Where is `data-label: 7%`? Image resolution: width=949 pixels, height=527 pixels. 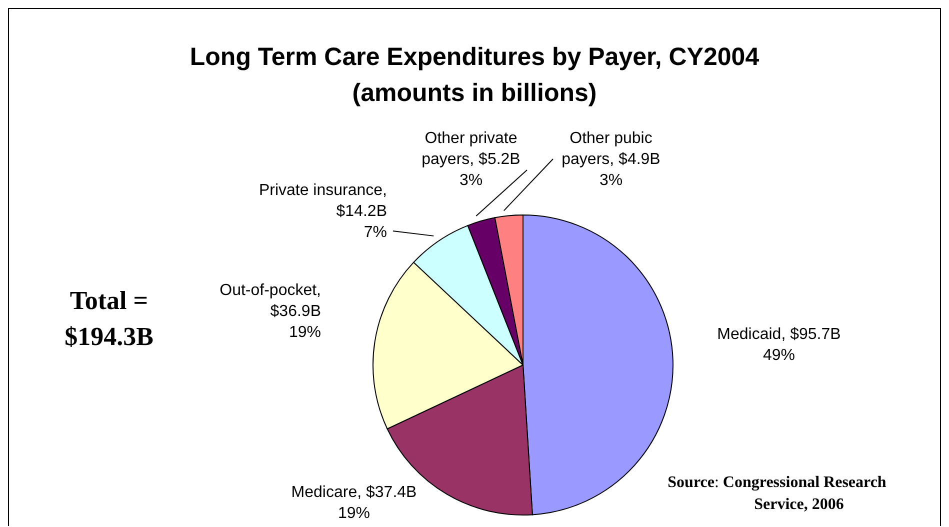 data-label: 7% is located at coordinates (375, 232).